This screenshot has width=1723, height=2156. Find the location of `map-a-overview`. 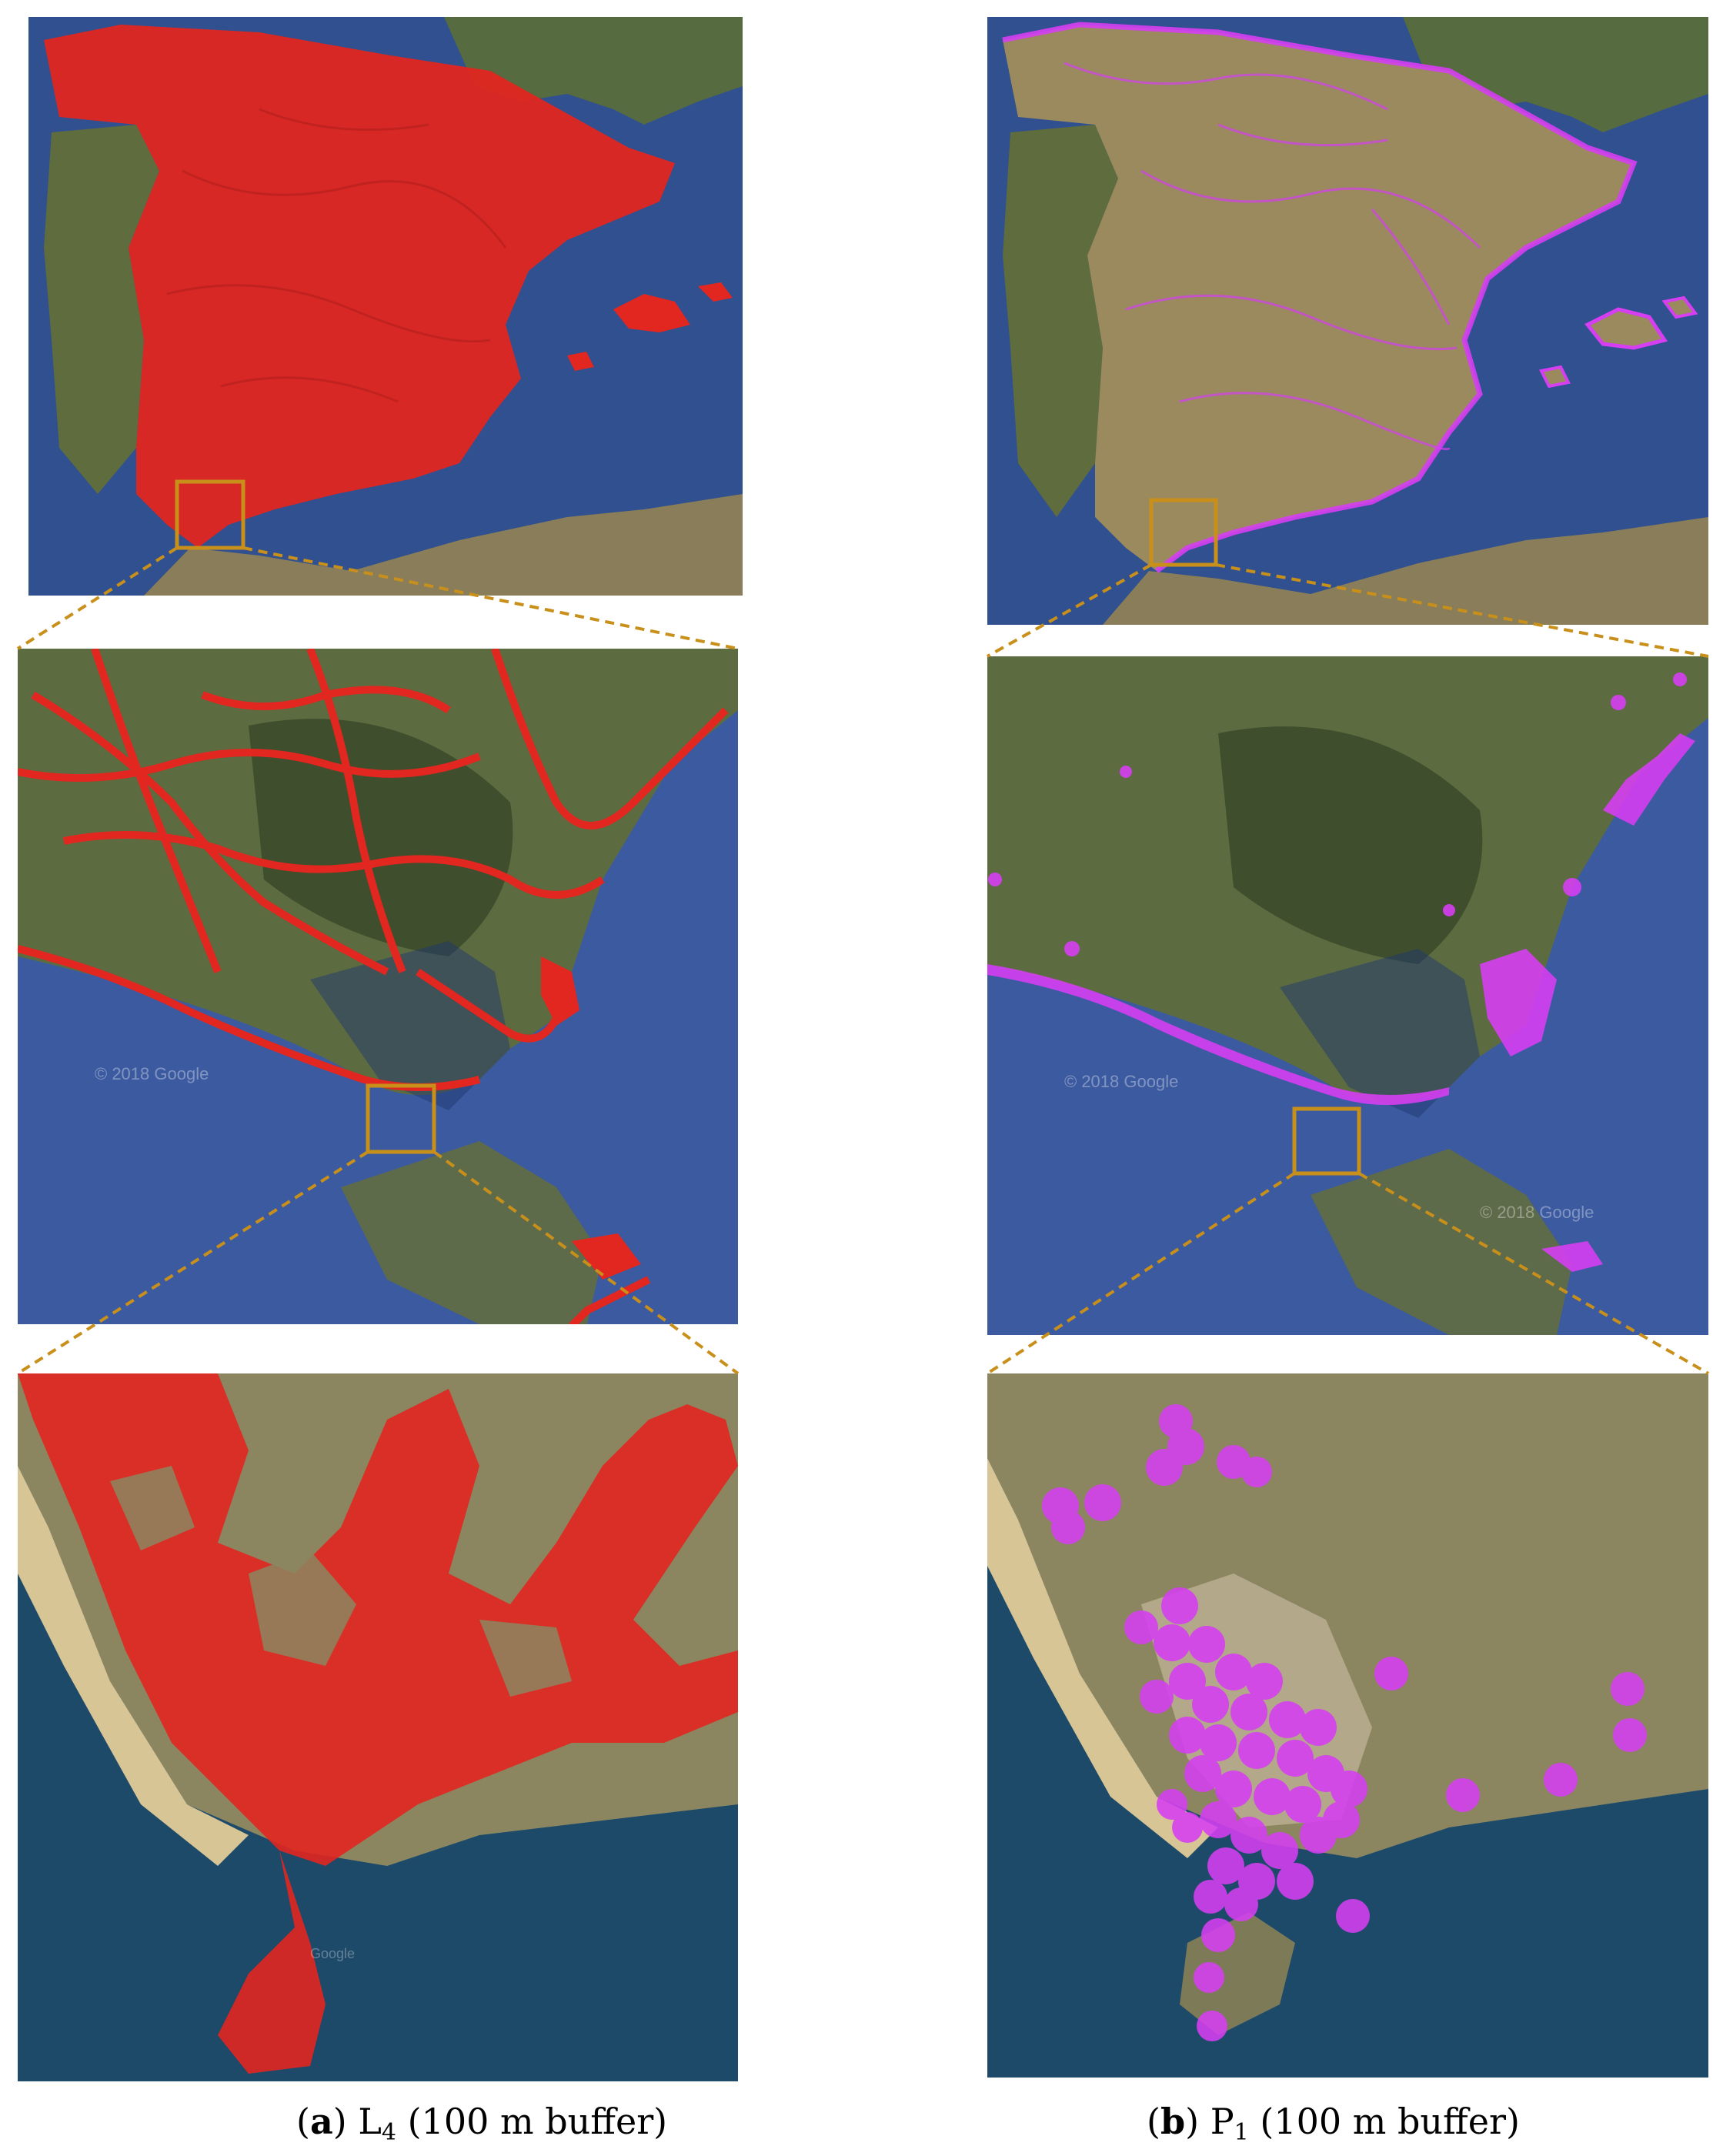

map-a-overview is located at coordinates (386, 306).